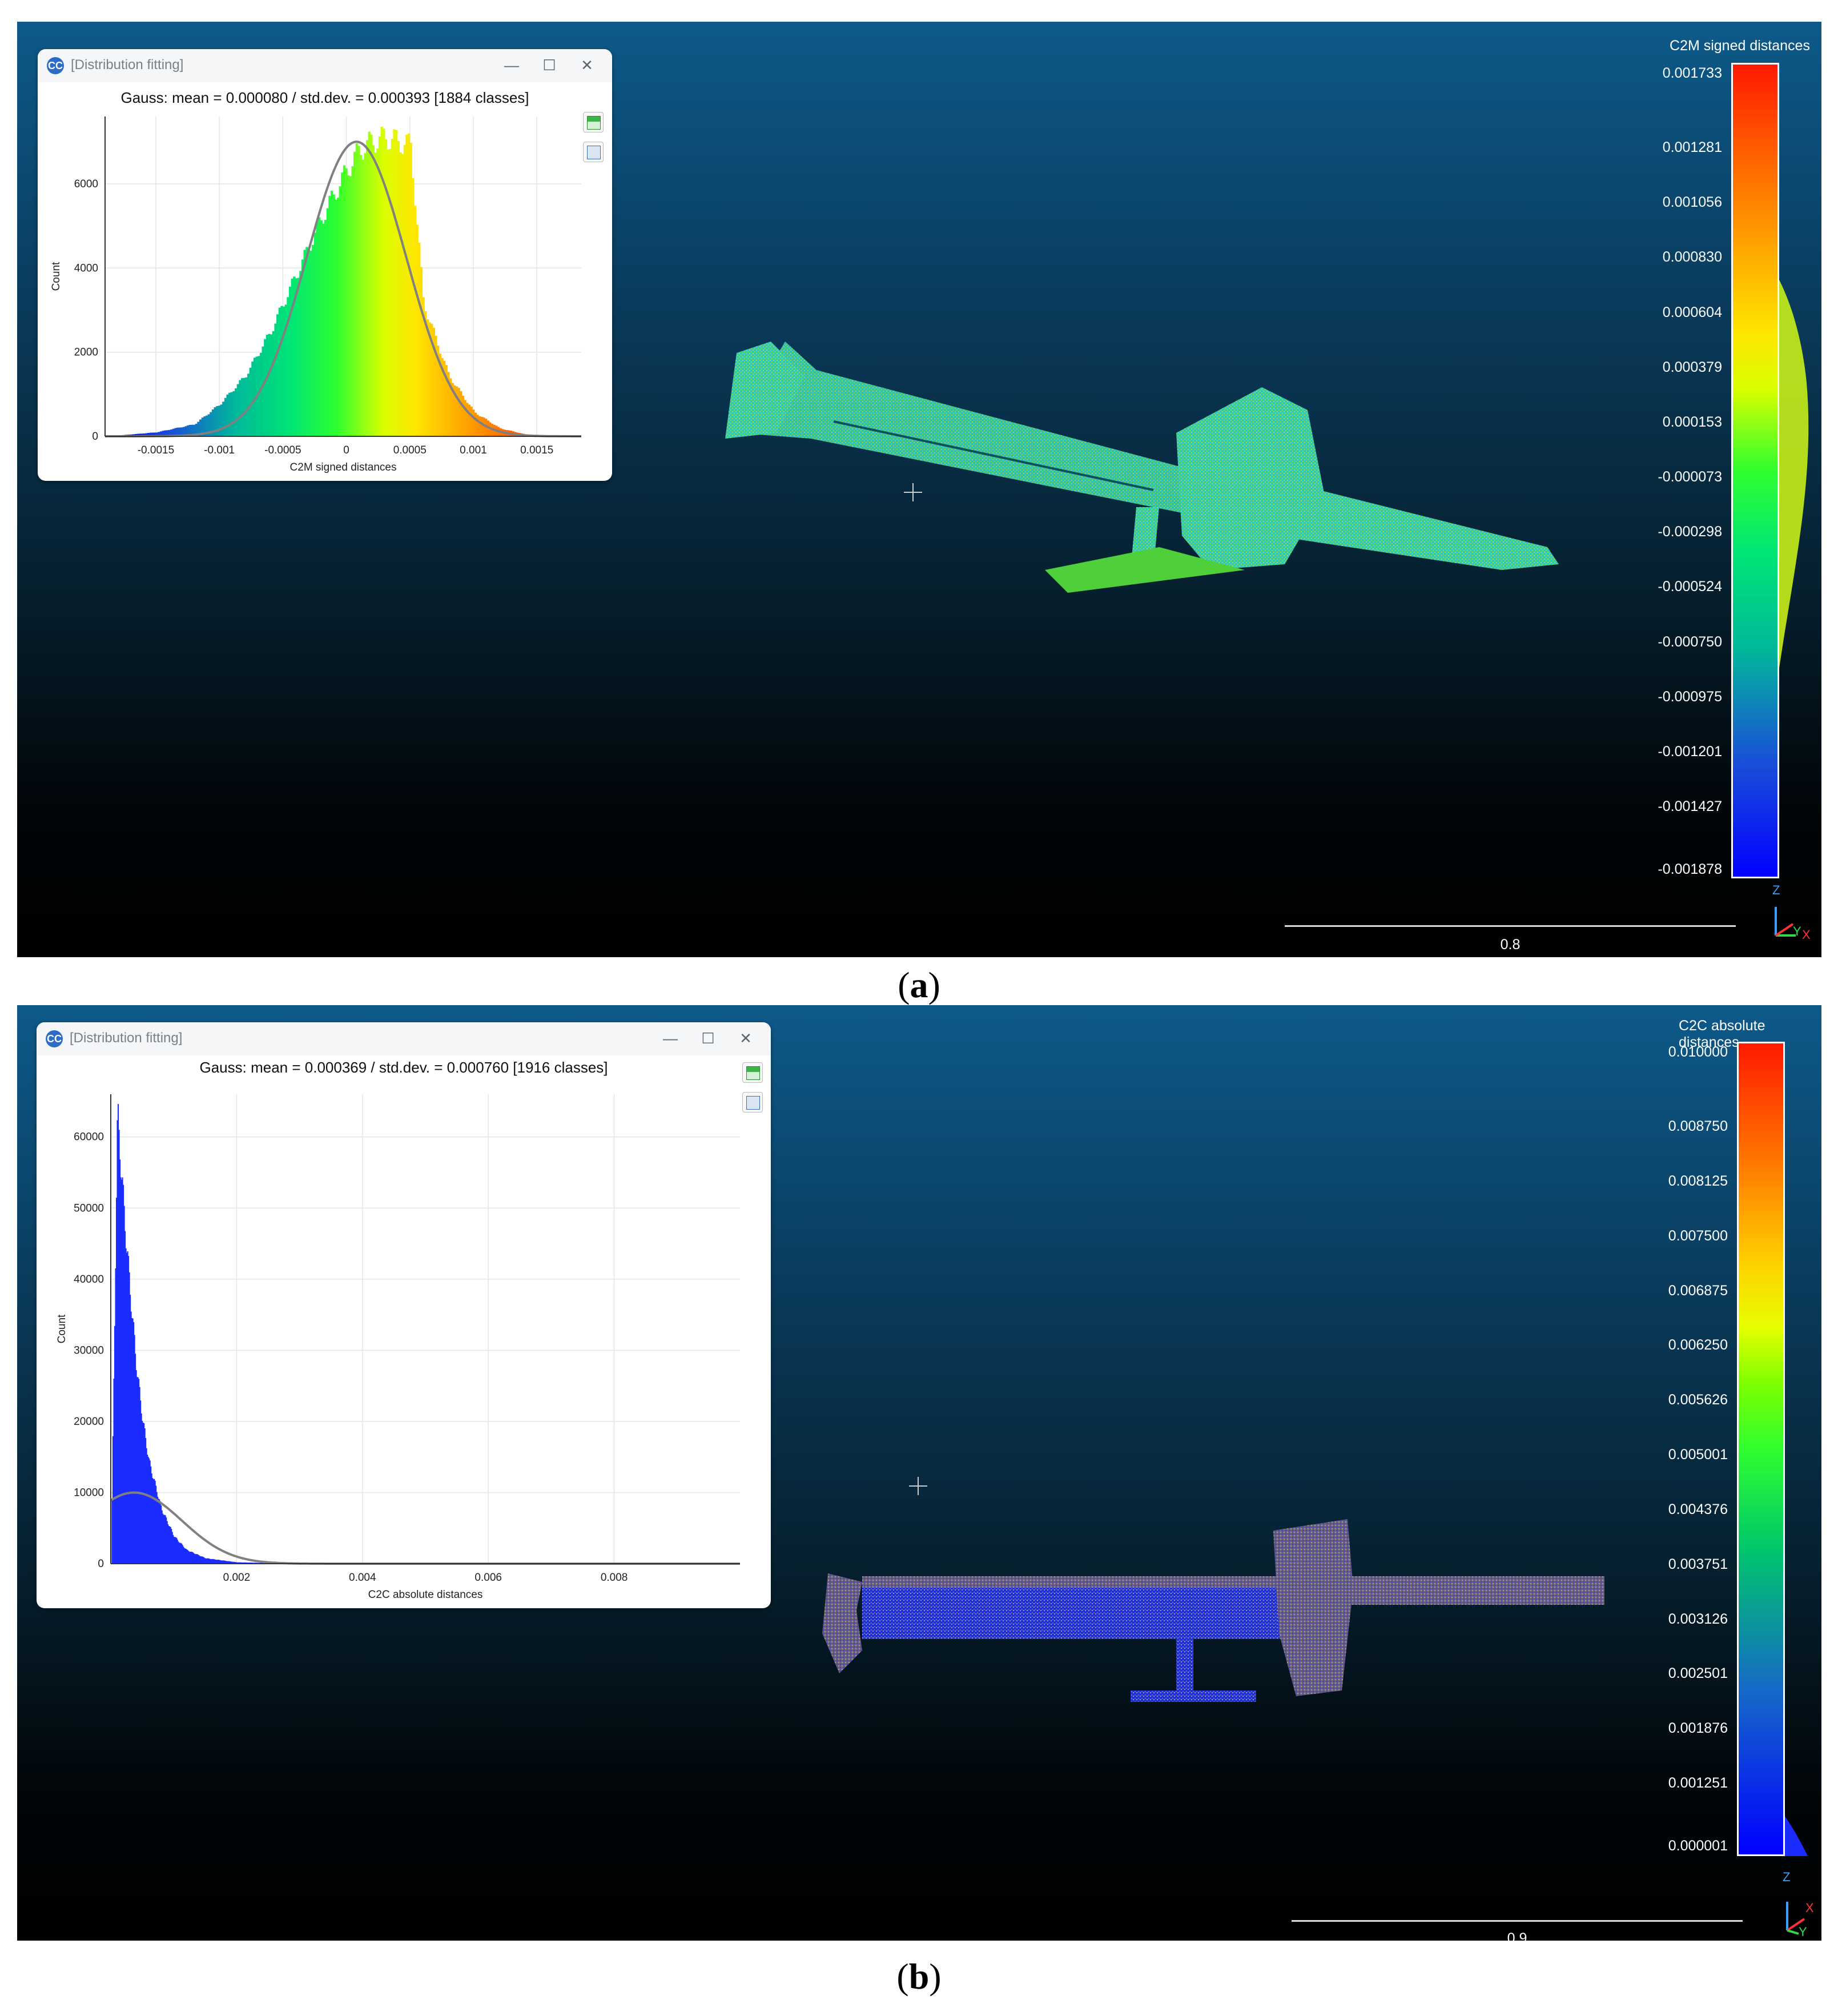  Describe the element at coordinates (488, 1578) in the screenshot. I see `x-tick-label: 0.006` at that location.